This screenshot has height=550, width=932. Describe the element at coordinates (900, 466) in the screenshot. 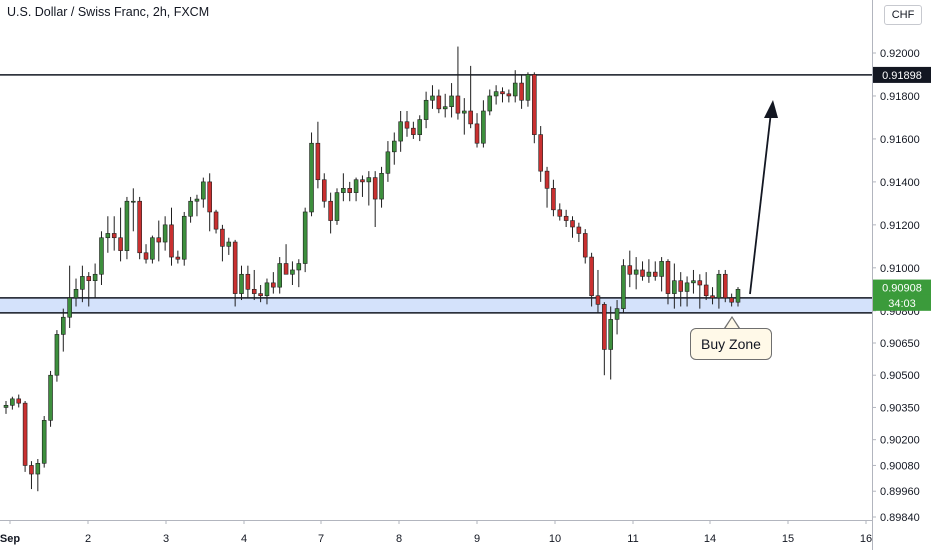

I see `y-tick-label: 0.90080` at that location.